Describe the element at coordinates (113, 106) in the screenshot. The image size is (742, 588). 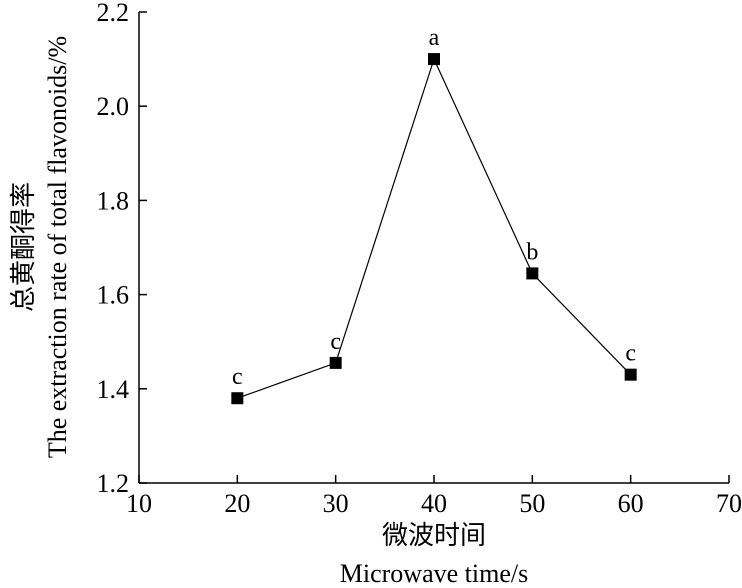
I see `y-tick-label: 2.0` at that location.